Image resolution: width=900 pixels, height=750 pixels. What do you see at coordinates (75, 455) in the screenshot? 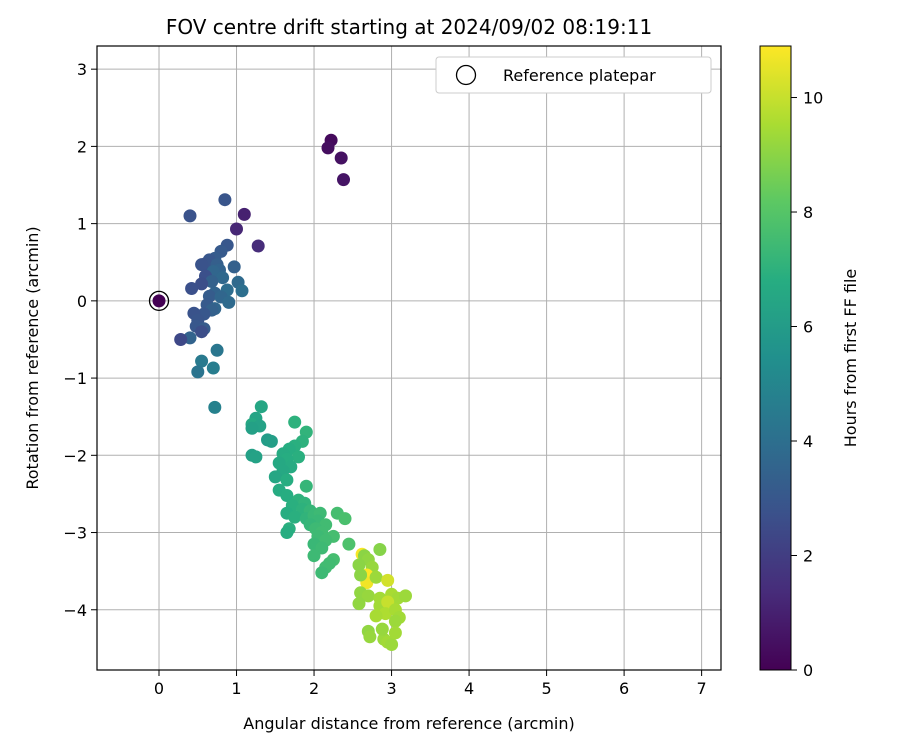
I see `y-tick-label: −2` at bounding box center [75, 455].